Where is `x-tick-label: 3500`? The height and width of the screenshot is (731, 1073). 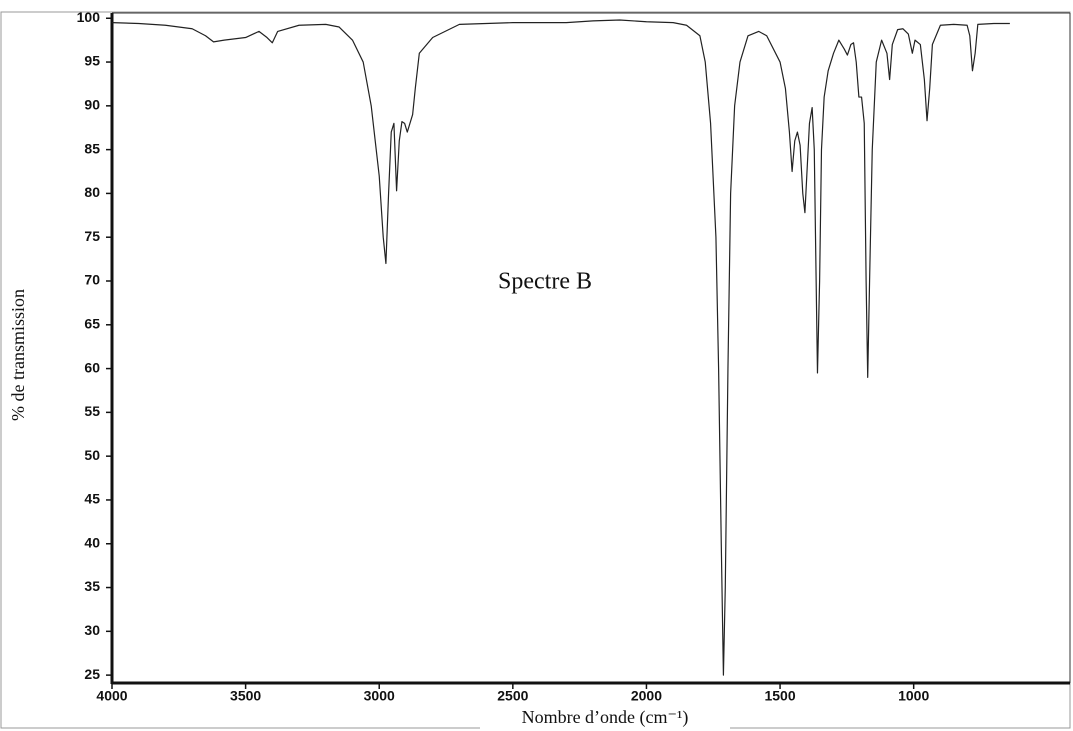
x-tick-label: 3500 is located at coordinates (245, 696).